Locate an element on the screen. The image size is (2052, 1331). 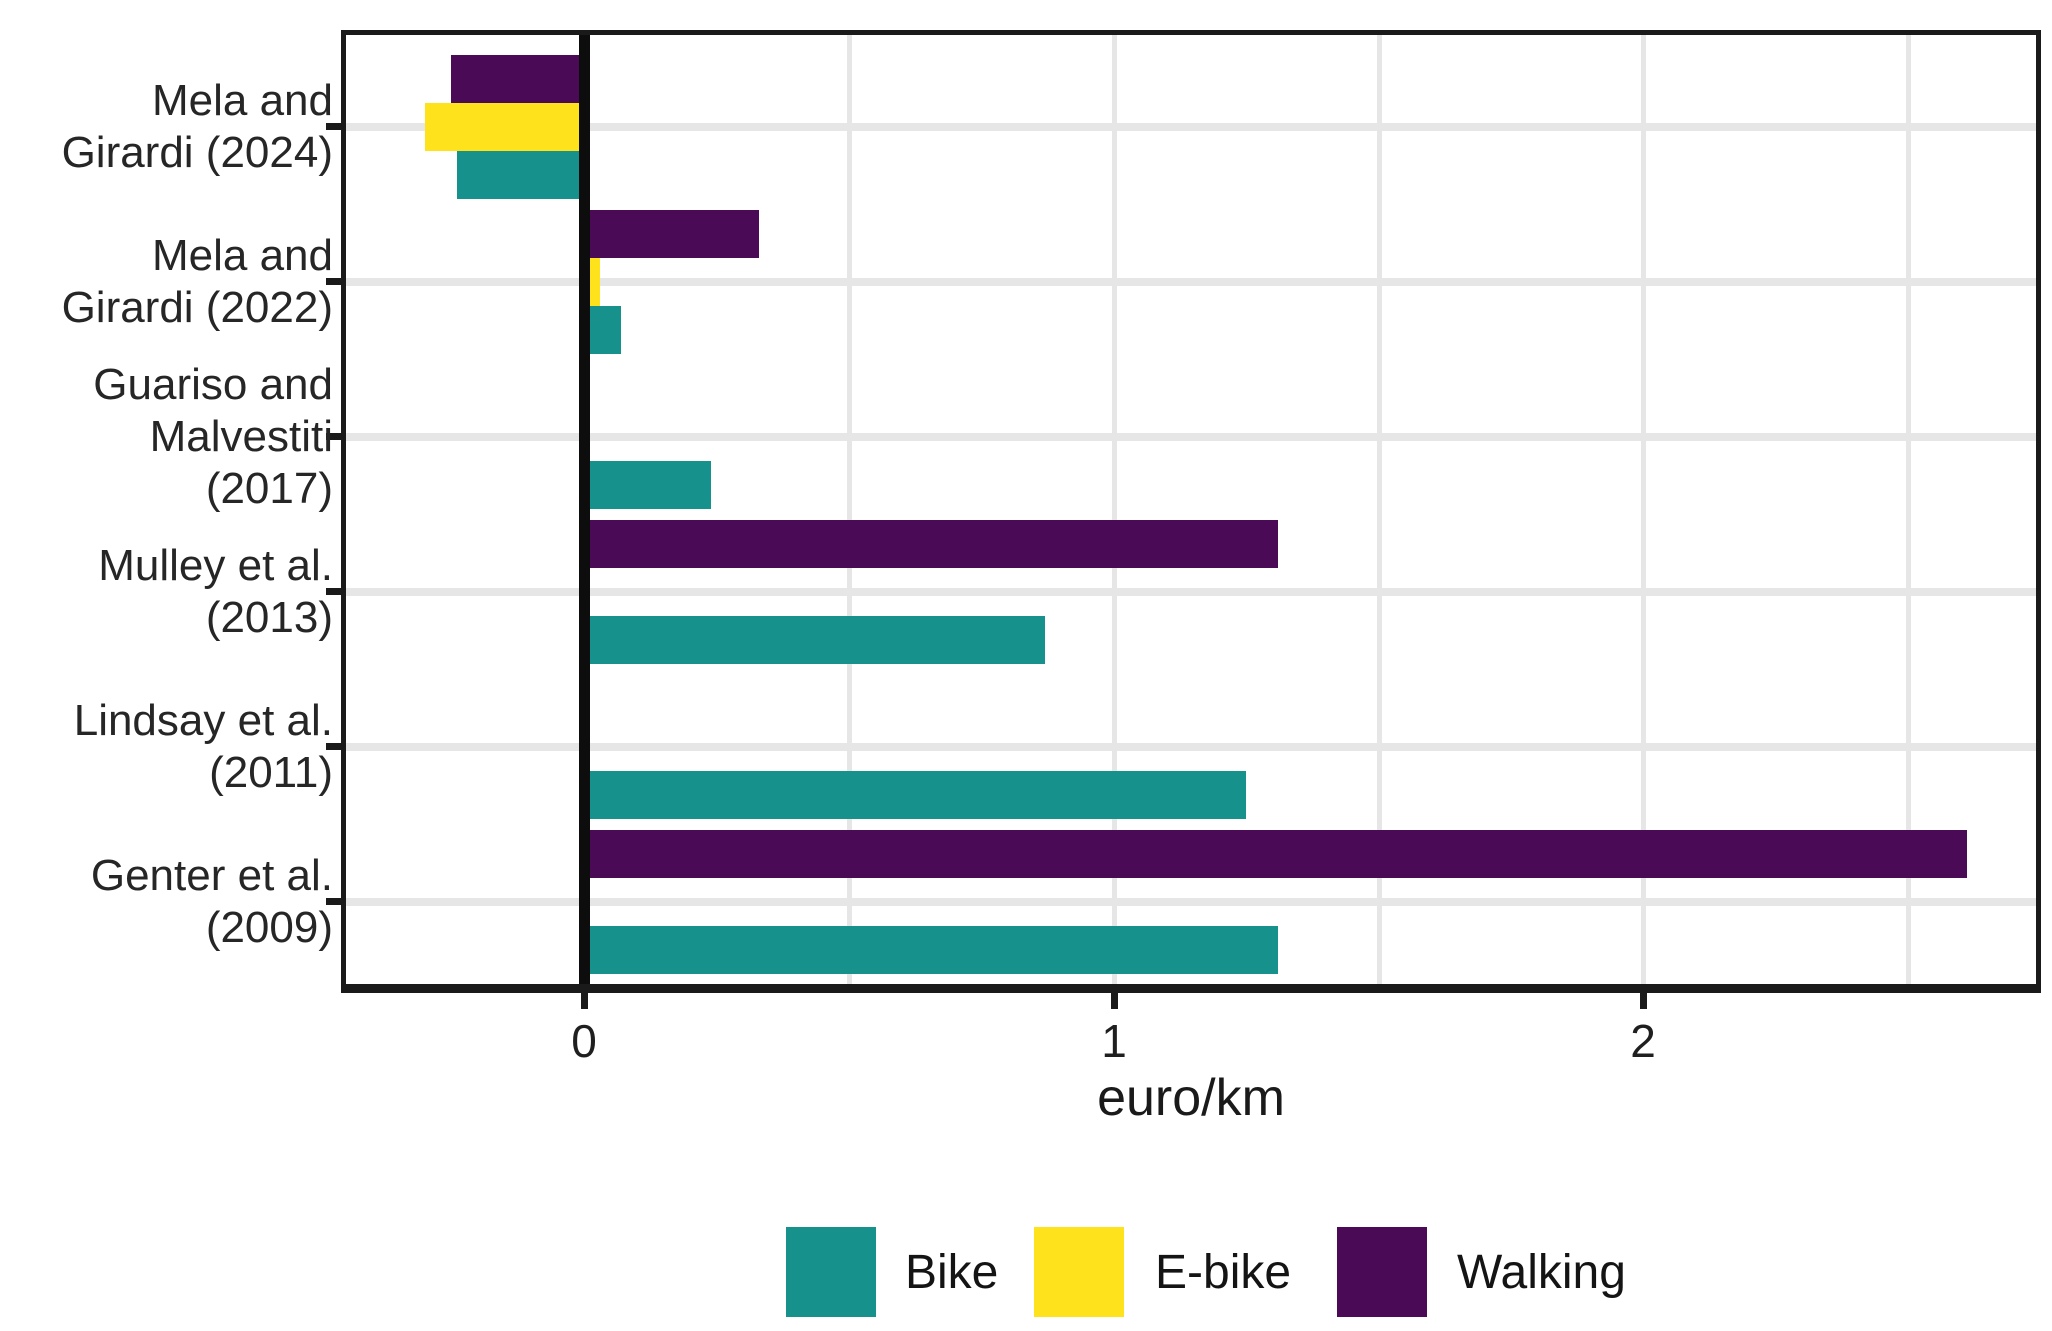
x-tick-label-1: 1 is located at coordinates (1114, 1041).